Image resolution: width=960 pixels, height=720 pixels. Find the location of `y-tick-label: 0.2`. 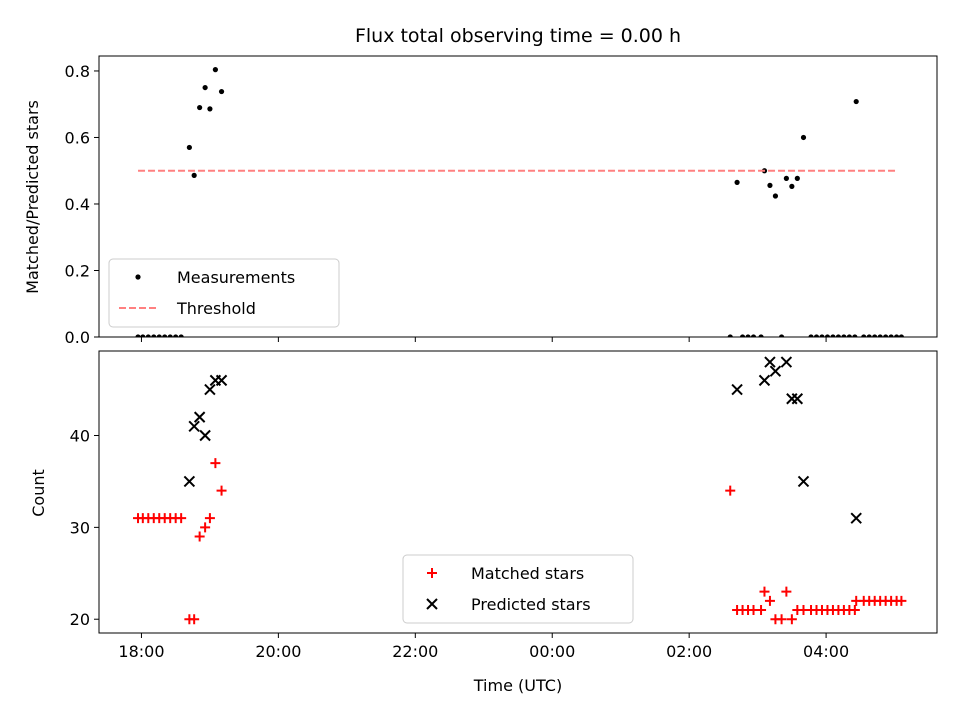

y-tick-label: 0.2 is located at coordinates (77, 270).